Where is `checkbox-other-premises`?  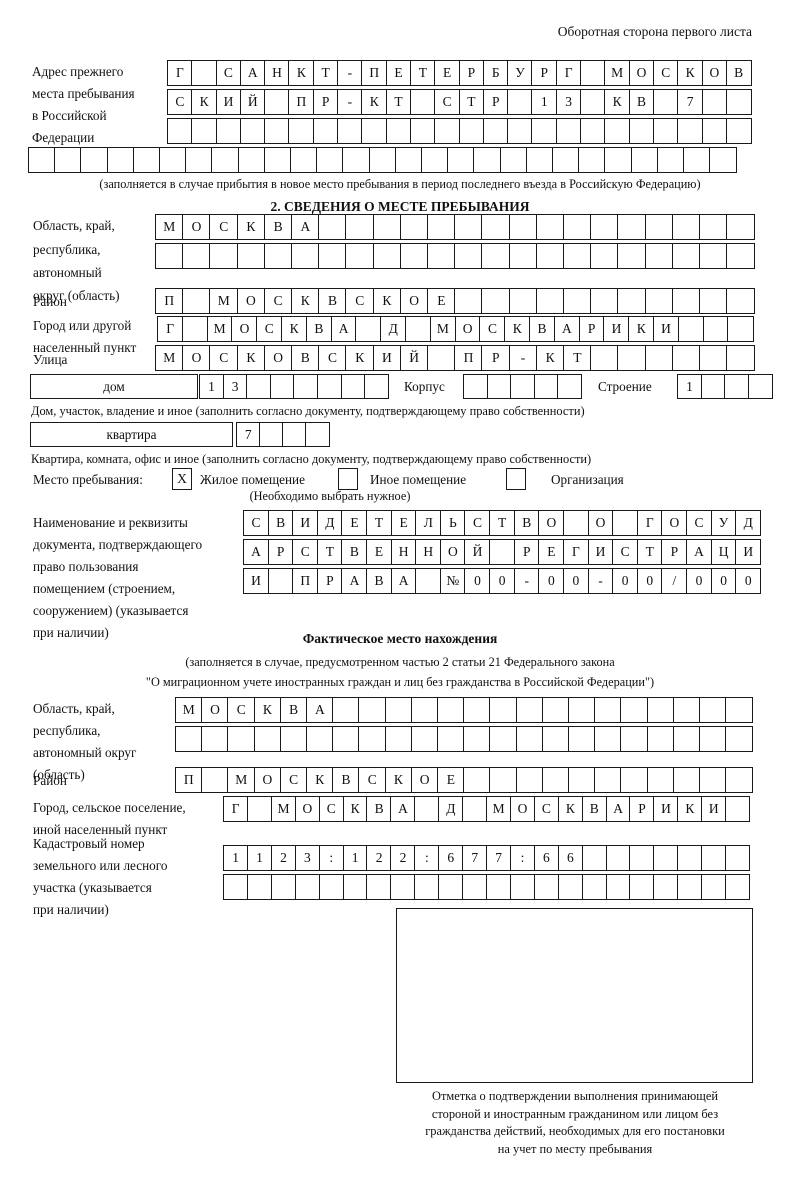 checkbox-other-premises is located at coordinates (348, 479).